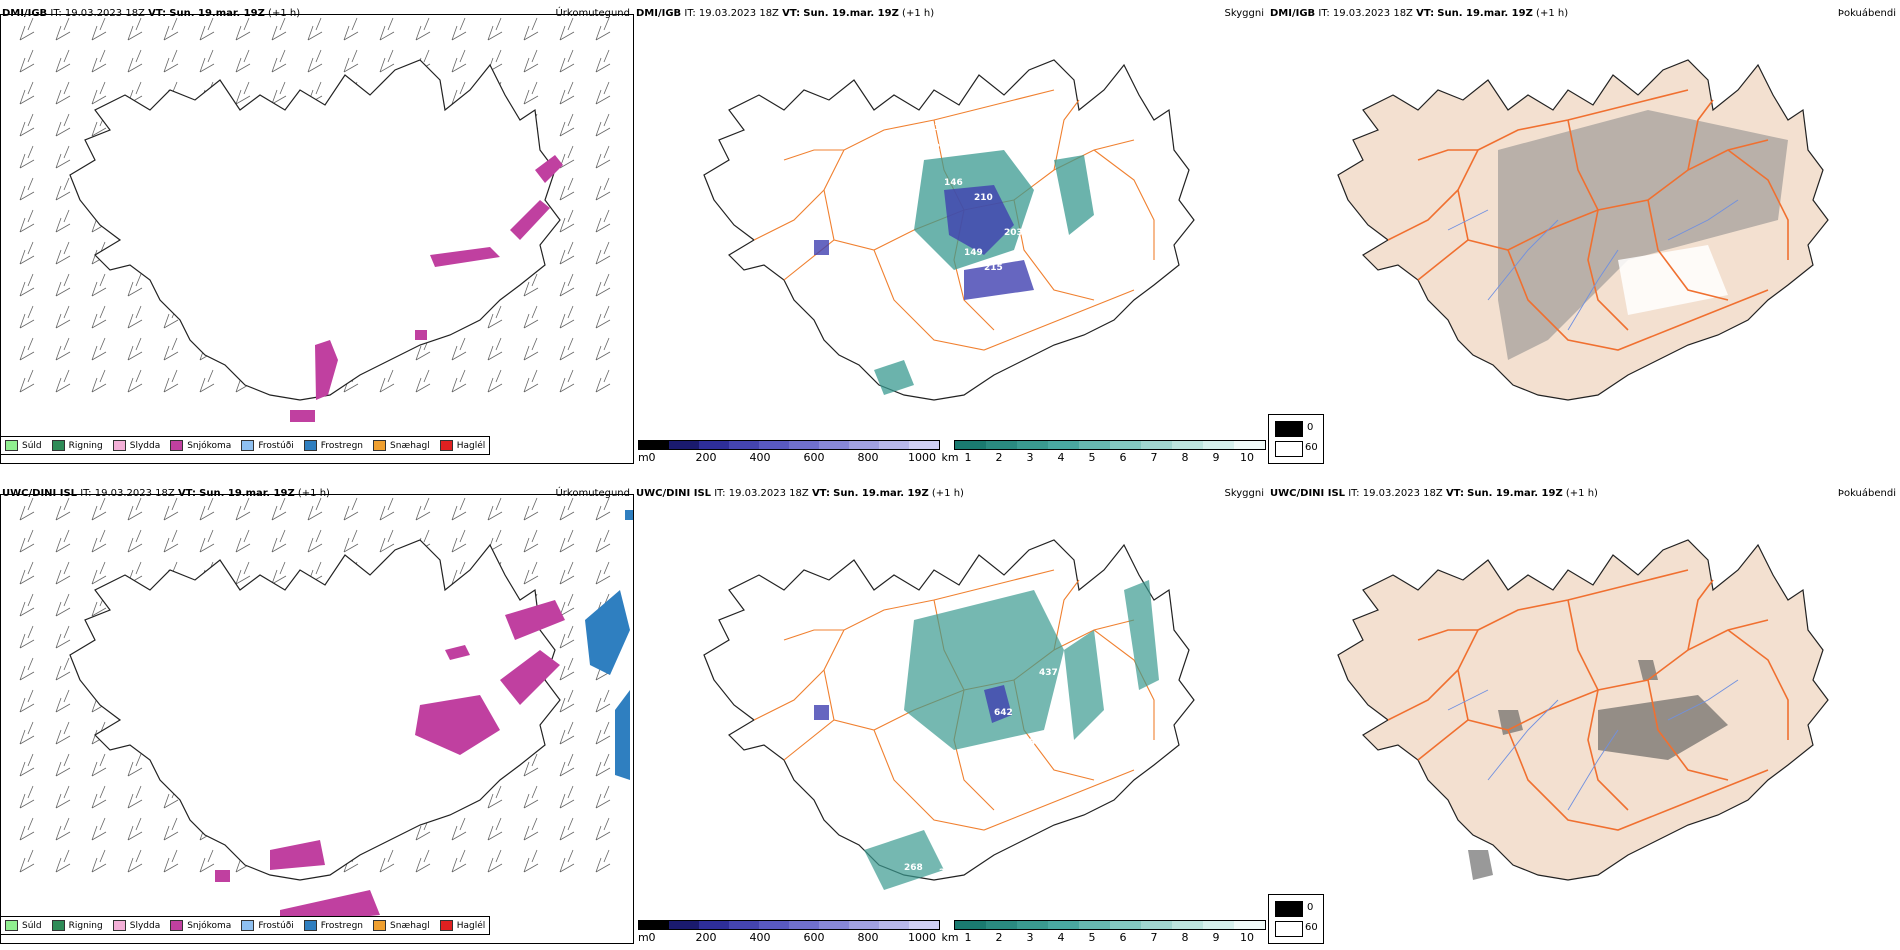 The height and width of the screenshot is (950, 1900). I want to click on visibility-labels: 437 642 579 188 572 57 268 240 82, so click(1025, 773).